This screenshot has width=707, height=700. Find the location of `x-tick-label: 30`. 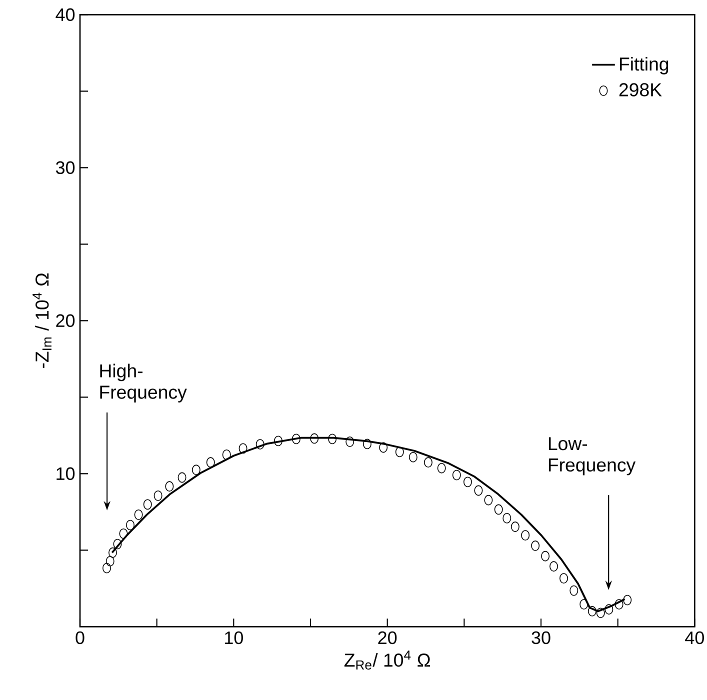

x-tick-label: 30 is located at coordinates (541, 637).